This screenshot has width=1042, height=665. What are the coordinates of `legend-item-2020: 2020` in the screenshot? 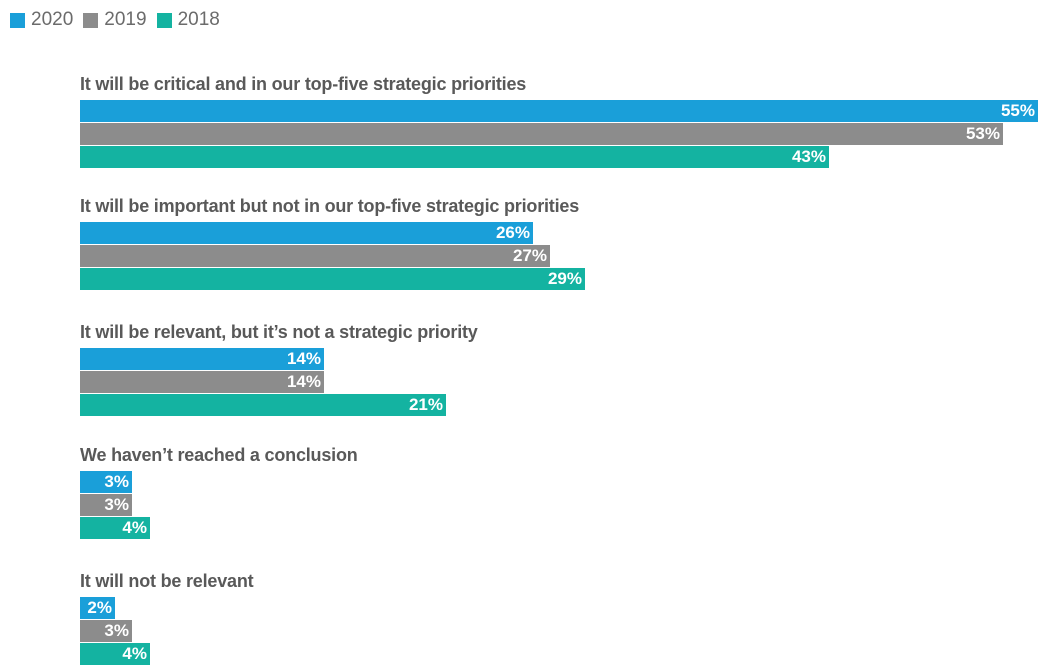 It's located at (41, 20).